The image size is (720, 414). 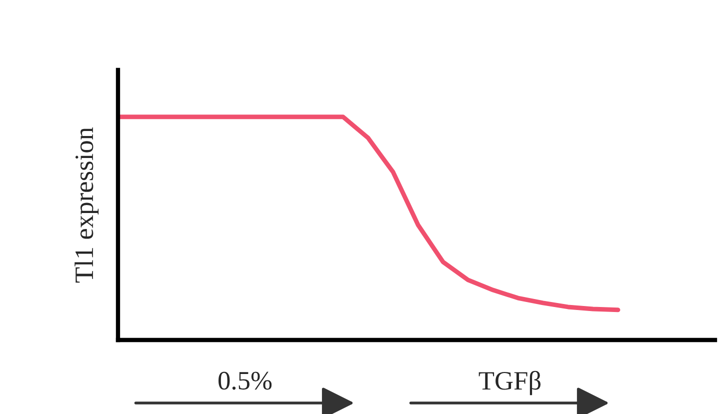 I want to click on y-axis-title: Tl1 expression, so click(x=86, y=205).